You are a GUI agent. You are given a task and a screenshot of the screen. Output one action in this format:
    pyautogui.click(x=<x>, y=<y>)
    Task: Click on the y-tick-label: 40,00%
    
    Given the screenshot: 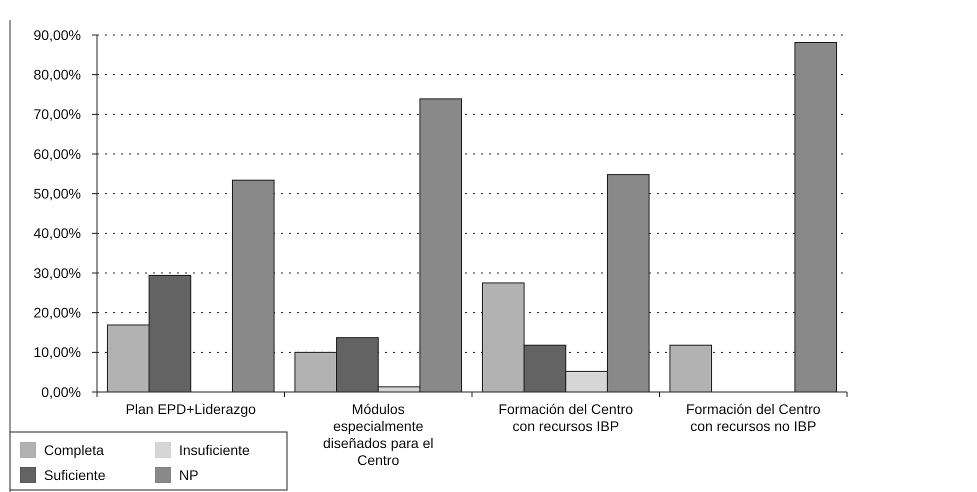 What is the action you would take?
    pyautogui.click(x=57, y=233)
    